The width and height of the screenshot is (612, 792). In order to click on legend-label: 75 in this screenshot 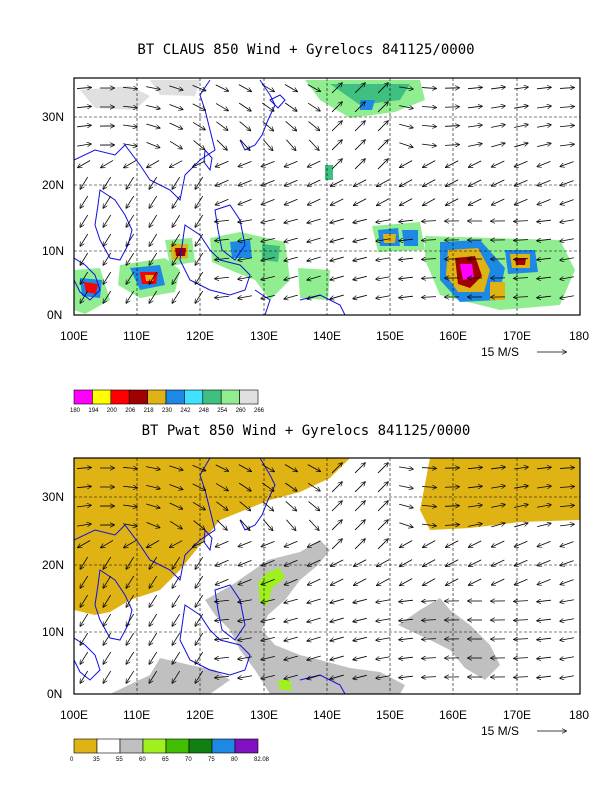, I will do `click(211, 760)`.